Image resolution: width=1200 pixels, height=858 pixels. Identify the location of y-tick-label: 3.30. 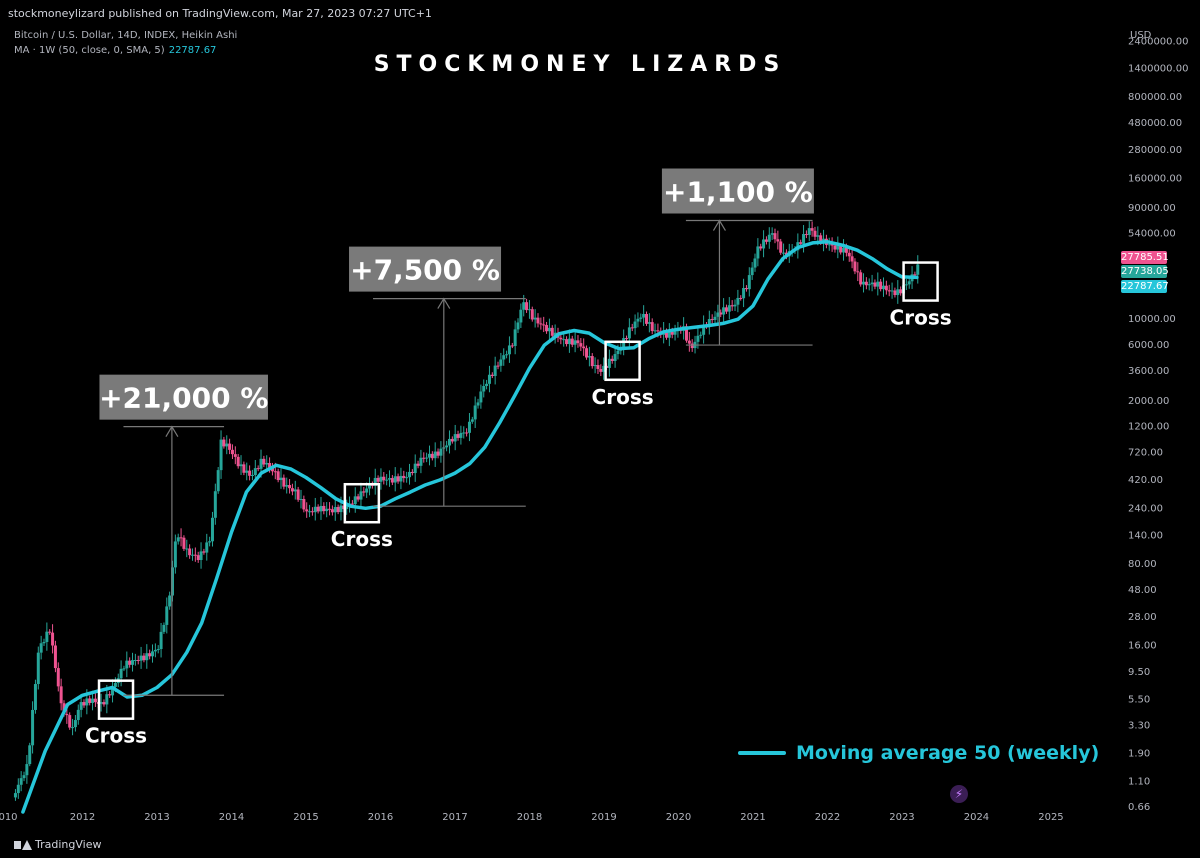
(1139, 726).